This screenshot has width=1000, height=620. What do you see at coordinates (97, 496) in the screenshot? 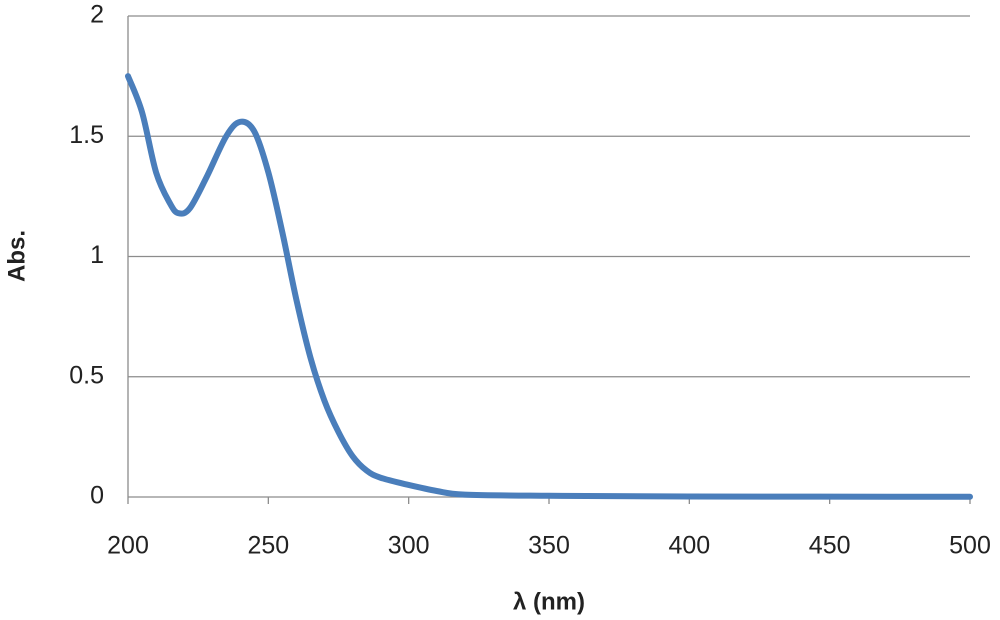
I see `y-tick-label: 0` at bounding box center [97, 496].